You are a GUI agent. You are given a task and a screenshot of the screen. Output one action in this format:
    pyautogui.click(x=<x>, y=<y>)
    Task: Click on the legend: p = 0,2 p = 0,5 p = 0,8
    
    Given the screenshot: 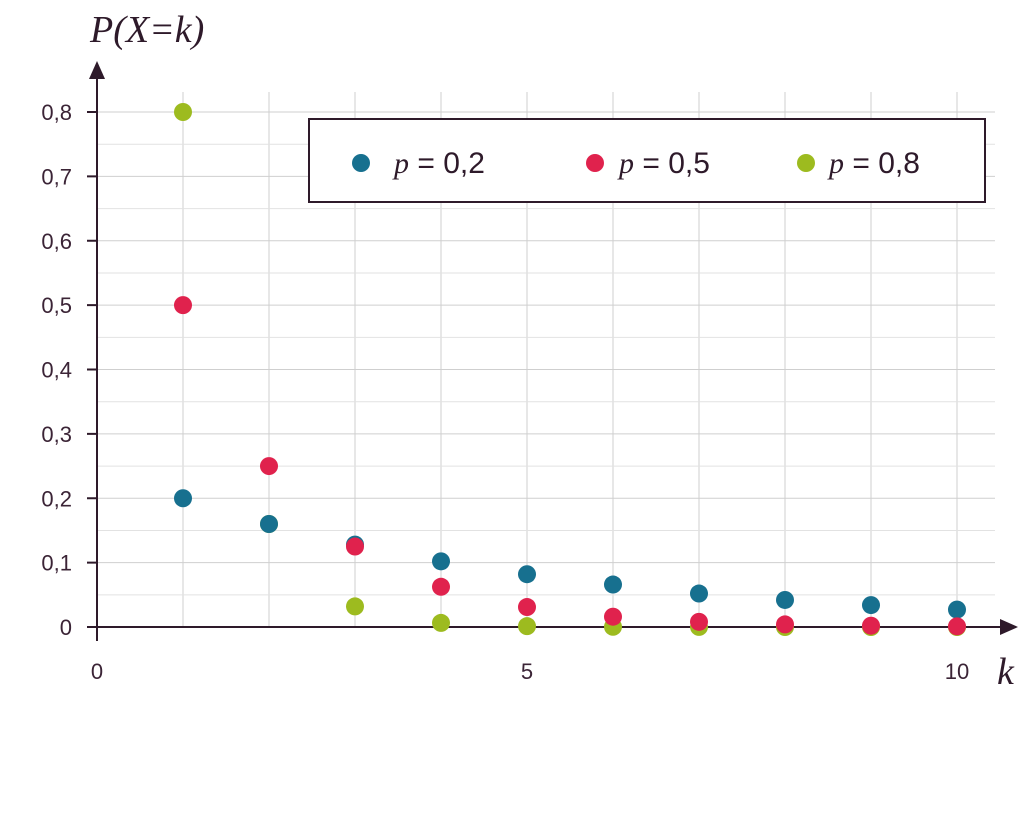 What is the action you would take?
    pyautogui.click(x=647, y=160)
    